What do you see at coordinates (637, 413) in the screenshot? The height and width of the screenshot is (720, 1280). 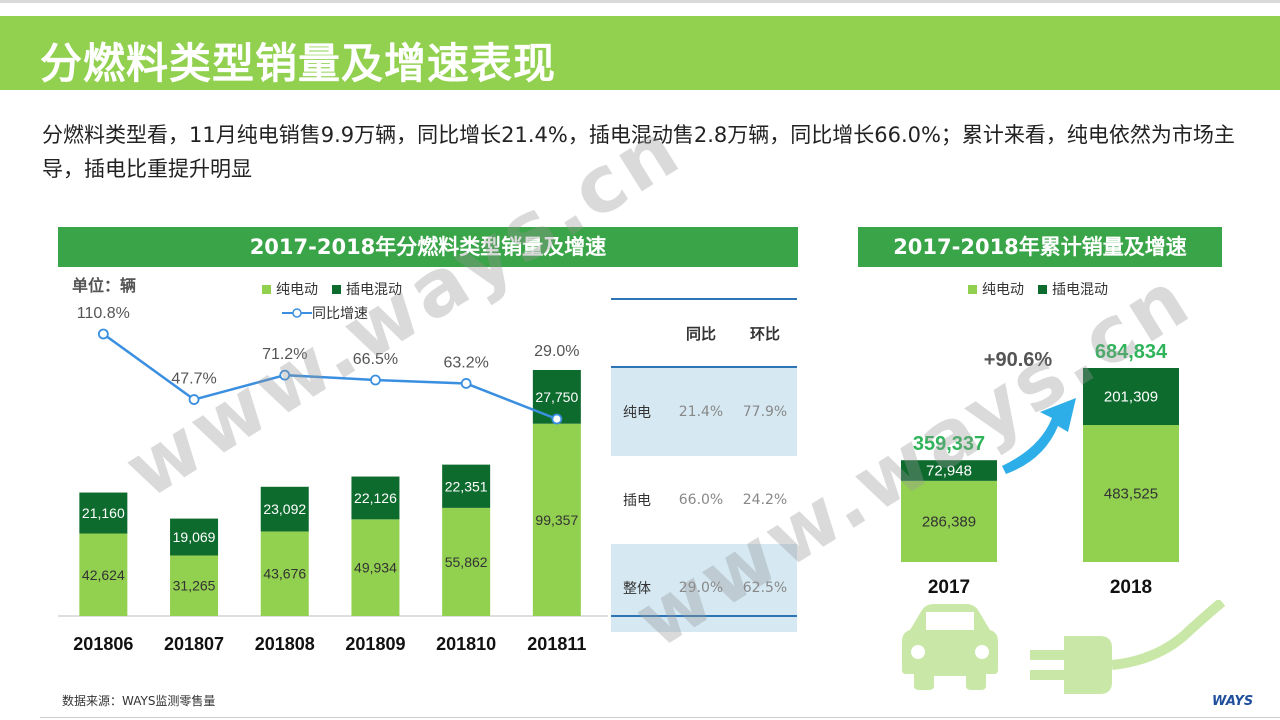 I see `ratio-cell: 纯电` at bounding box center [637, 413].